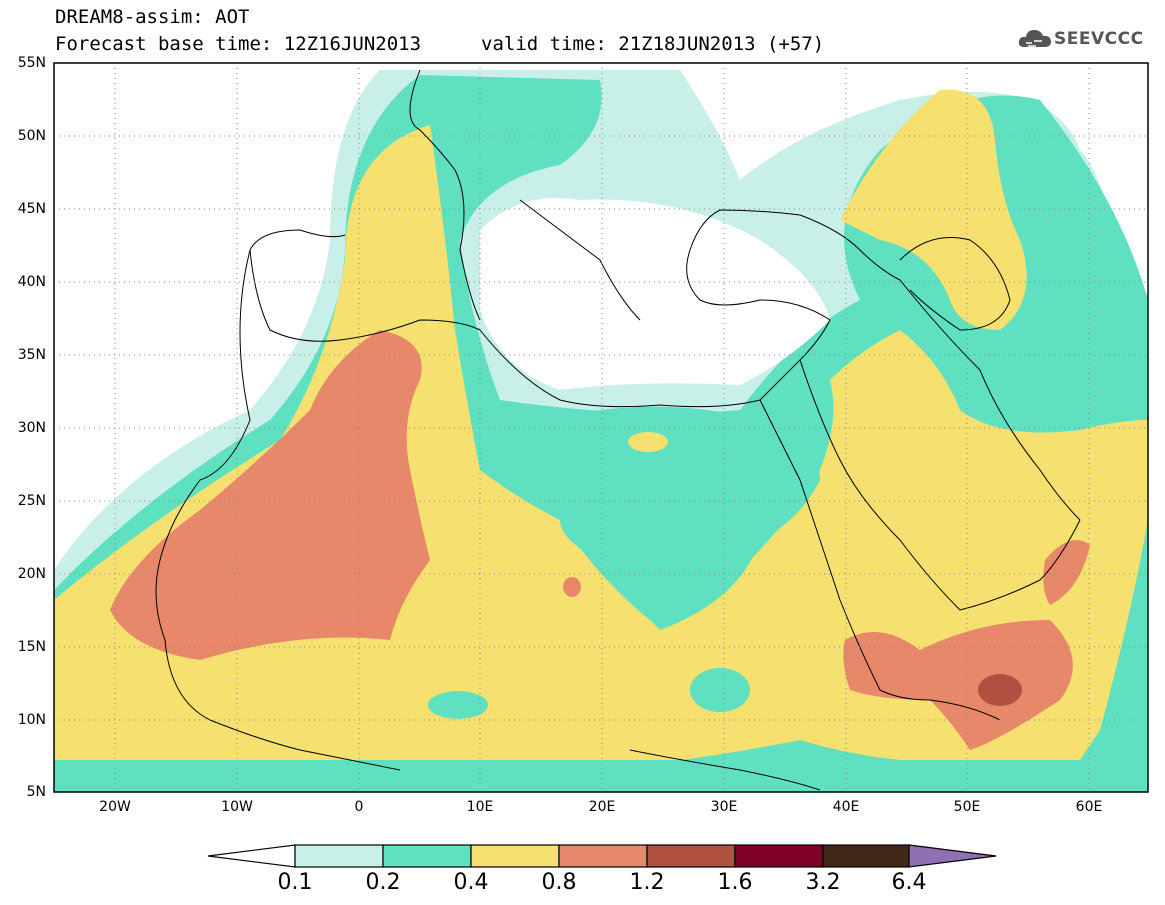  What do you see at coordinates (31, 647) in the screenshot?
I see `lat-label-15n: 15N` at bounding box center [31, 647].